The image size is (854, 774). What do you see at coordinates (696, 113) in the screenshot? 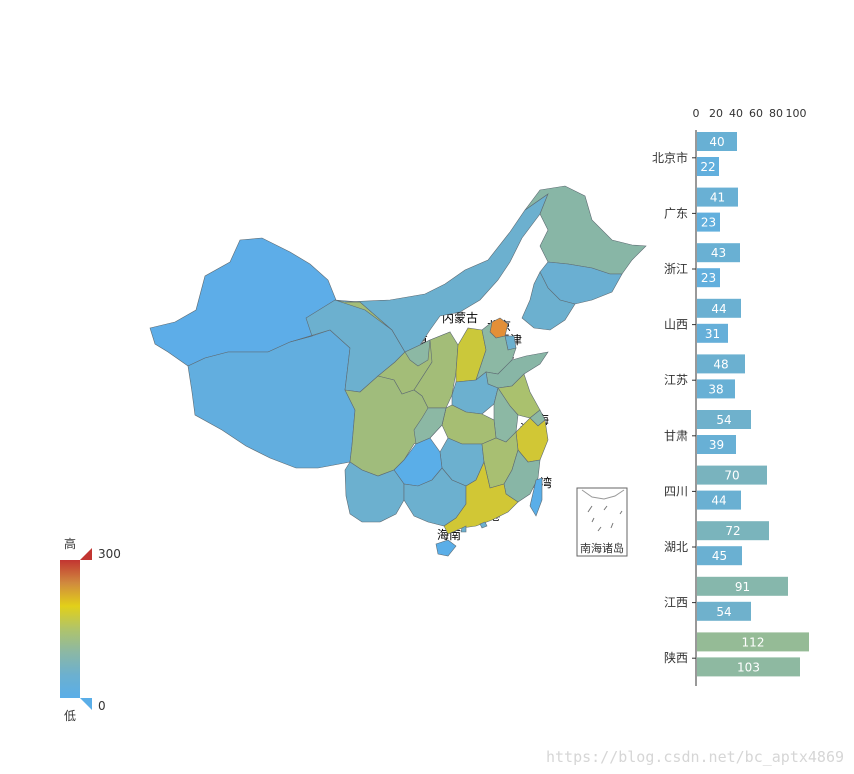
I see `x-tick-label: 0` at bounding box center [696, 113].